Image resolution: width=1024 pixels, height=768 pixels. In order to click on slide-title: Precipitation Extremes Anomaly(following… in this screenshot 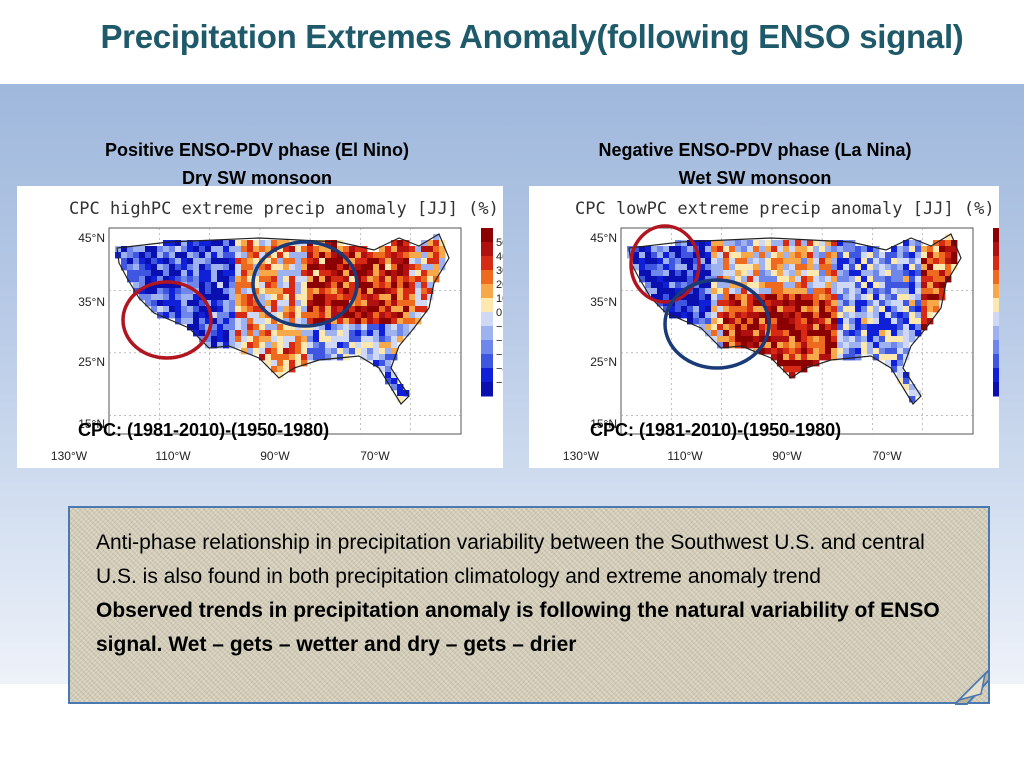, I will do `click(532, 36)`.